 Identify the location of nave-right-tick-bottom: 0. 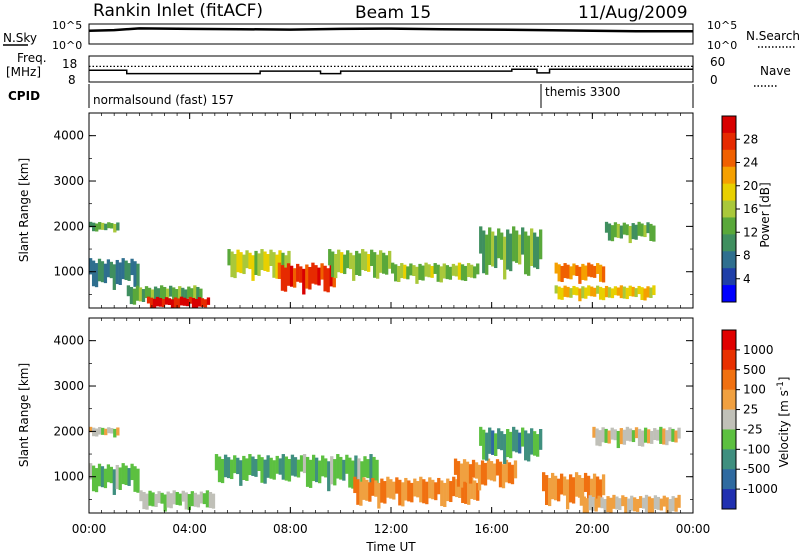
(714, 80).